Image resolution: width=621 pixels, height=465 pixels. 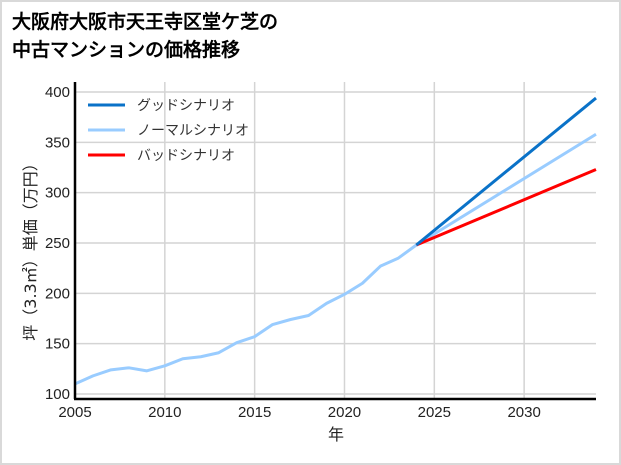 What do you see at coordinates (299, 412) in the screenshot?
I see `x-tick-labels: 2005 2010 2015 2020 2025 2030` at bounding box center [299, 412].